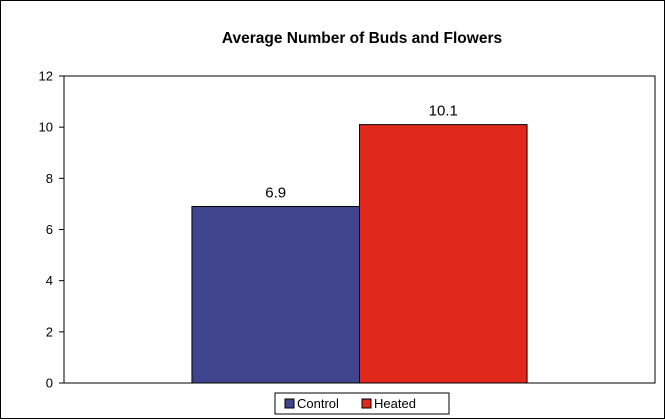  I want to click on y-tick-label: 12, so click(46, 76).